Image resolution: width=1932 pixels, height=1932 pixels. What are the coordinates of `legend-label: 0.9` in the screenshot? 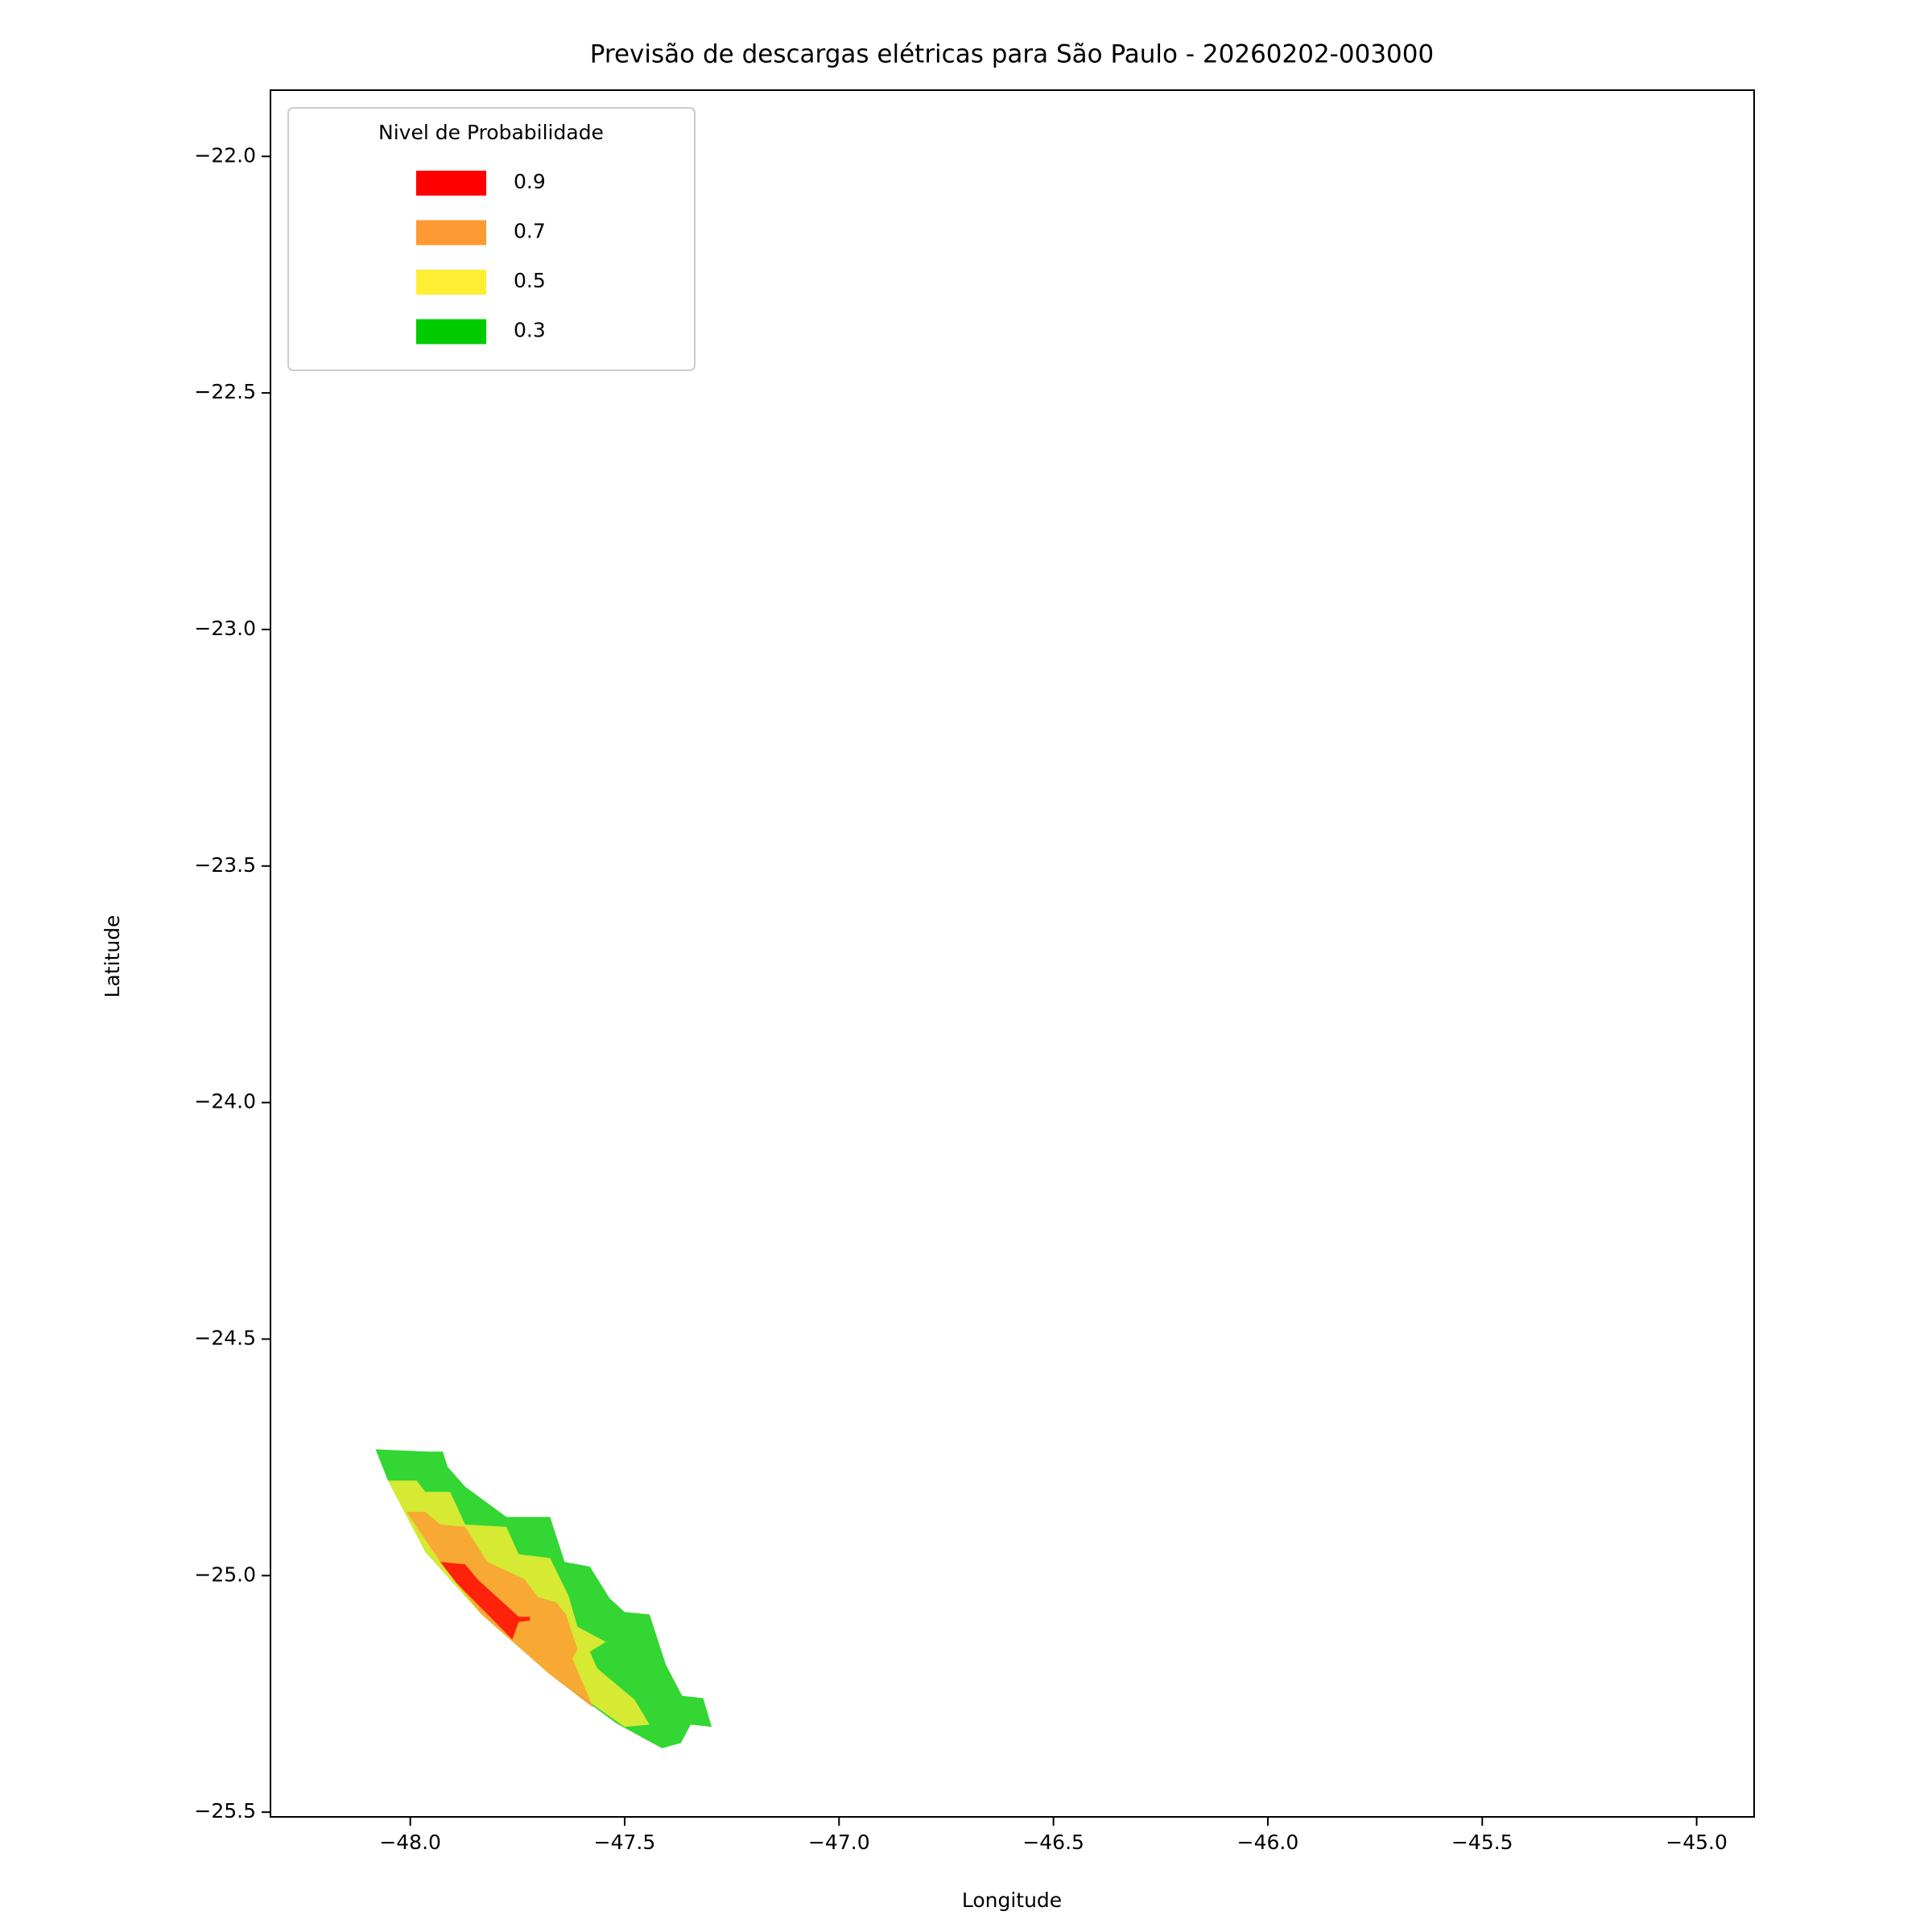 It's located at (530, 181).